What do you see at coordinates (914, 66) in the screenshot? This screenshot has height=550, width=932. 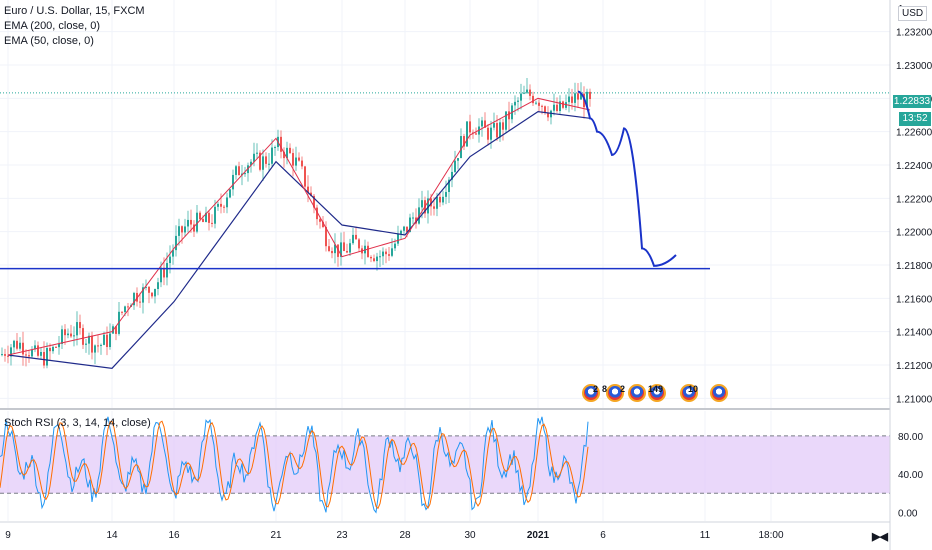 I see `price-tick-label: 1.23000` at bounding box center [914, 66].